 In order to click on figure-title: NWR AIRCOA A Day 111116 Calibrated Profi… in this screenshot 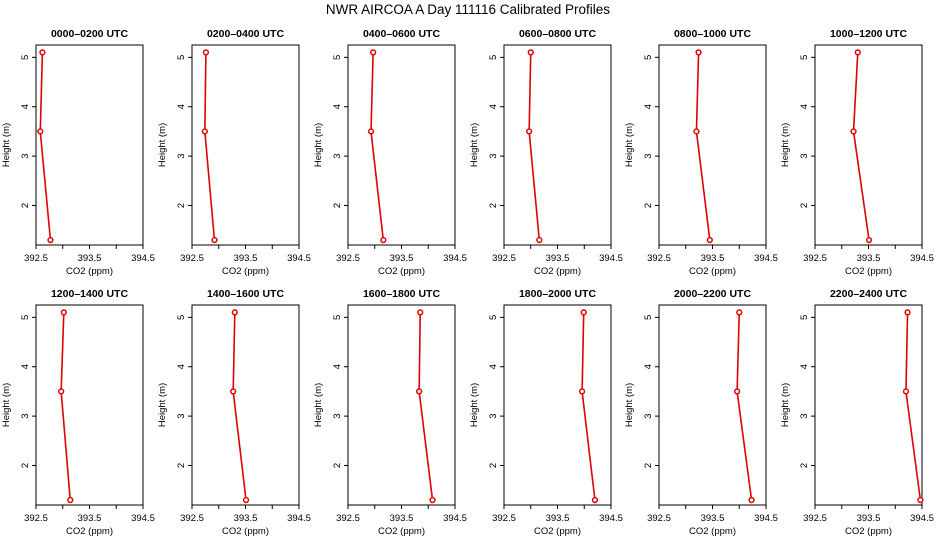, I will do `click(468, 9)`.